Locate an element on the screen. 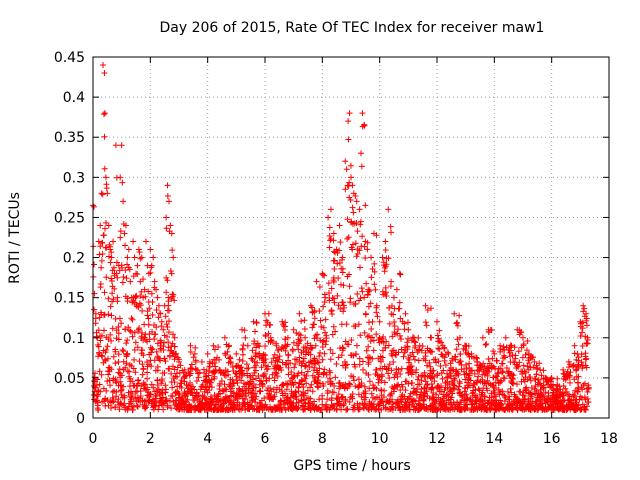  y-axis-title: ROTI / TECUs is located at coordinates (15, 238).